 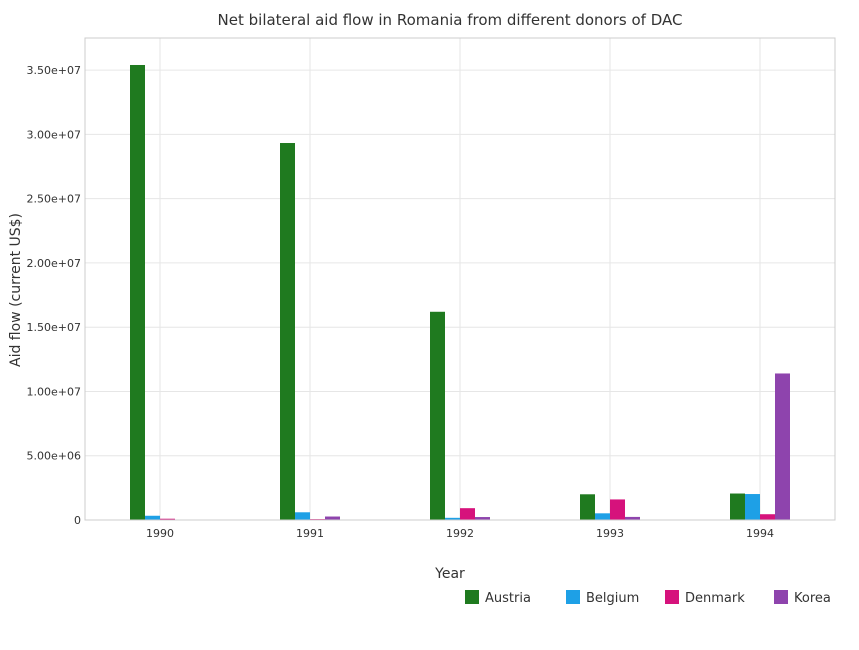 I want to click on bar-belgium-1991, so click(x=302, y=516).